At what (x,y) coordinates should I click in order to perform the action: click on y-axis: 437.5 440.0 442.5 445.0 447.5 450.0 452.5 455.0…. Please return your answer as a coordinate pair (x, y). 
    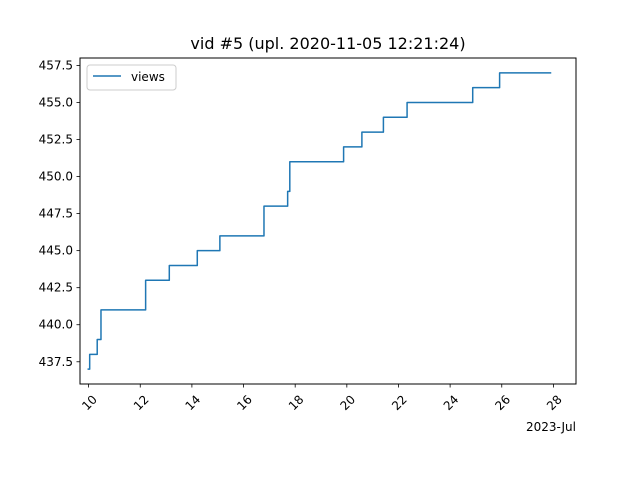
    Looking at the image, I should click on (59, 213).